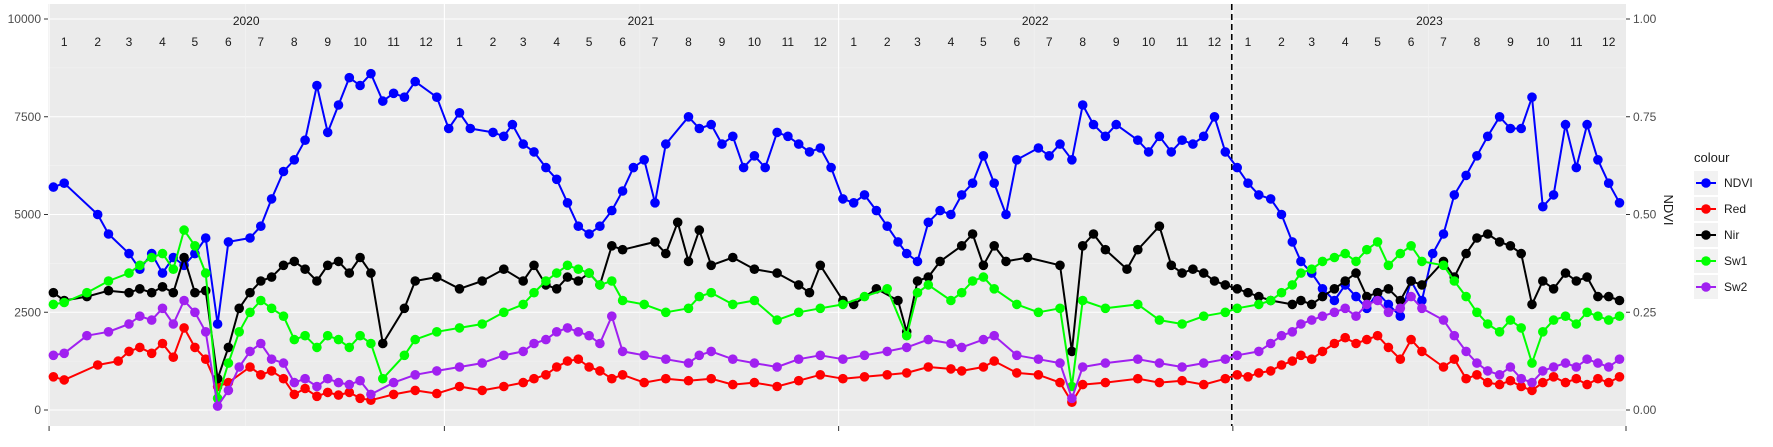 The width and height of the screenshot is (1773, 447). What do you see at coordinates (1016, 42) in the screenshot?
I see `month-label: 6` at bounding box center [1016, 42].